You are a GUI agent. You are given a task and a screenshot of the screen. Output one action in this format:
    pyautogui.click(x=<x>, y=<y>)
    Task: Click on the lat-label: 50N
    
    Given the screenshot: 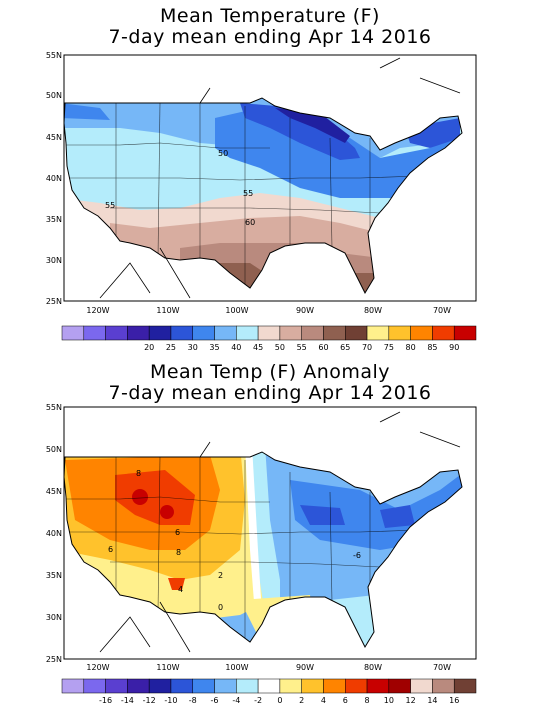 What is the action you would take?
    pyautogui.click(x=54, y=449)
    